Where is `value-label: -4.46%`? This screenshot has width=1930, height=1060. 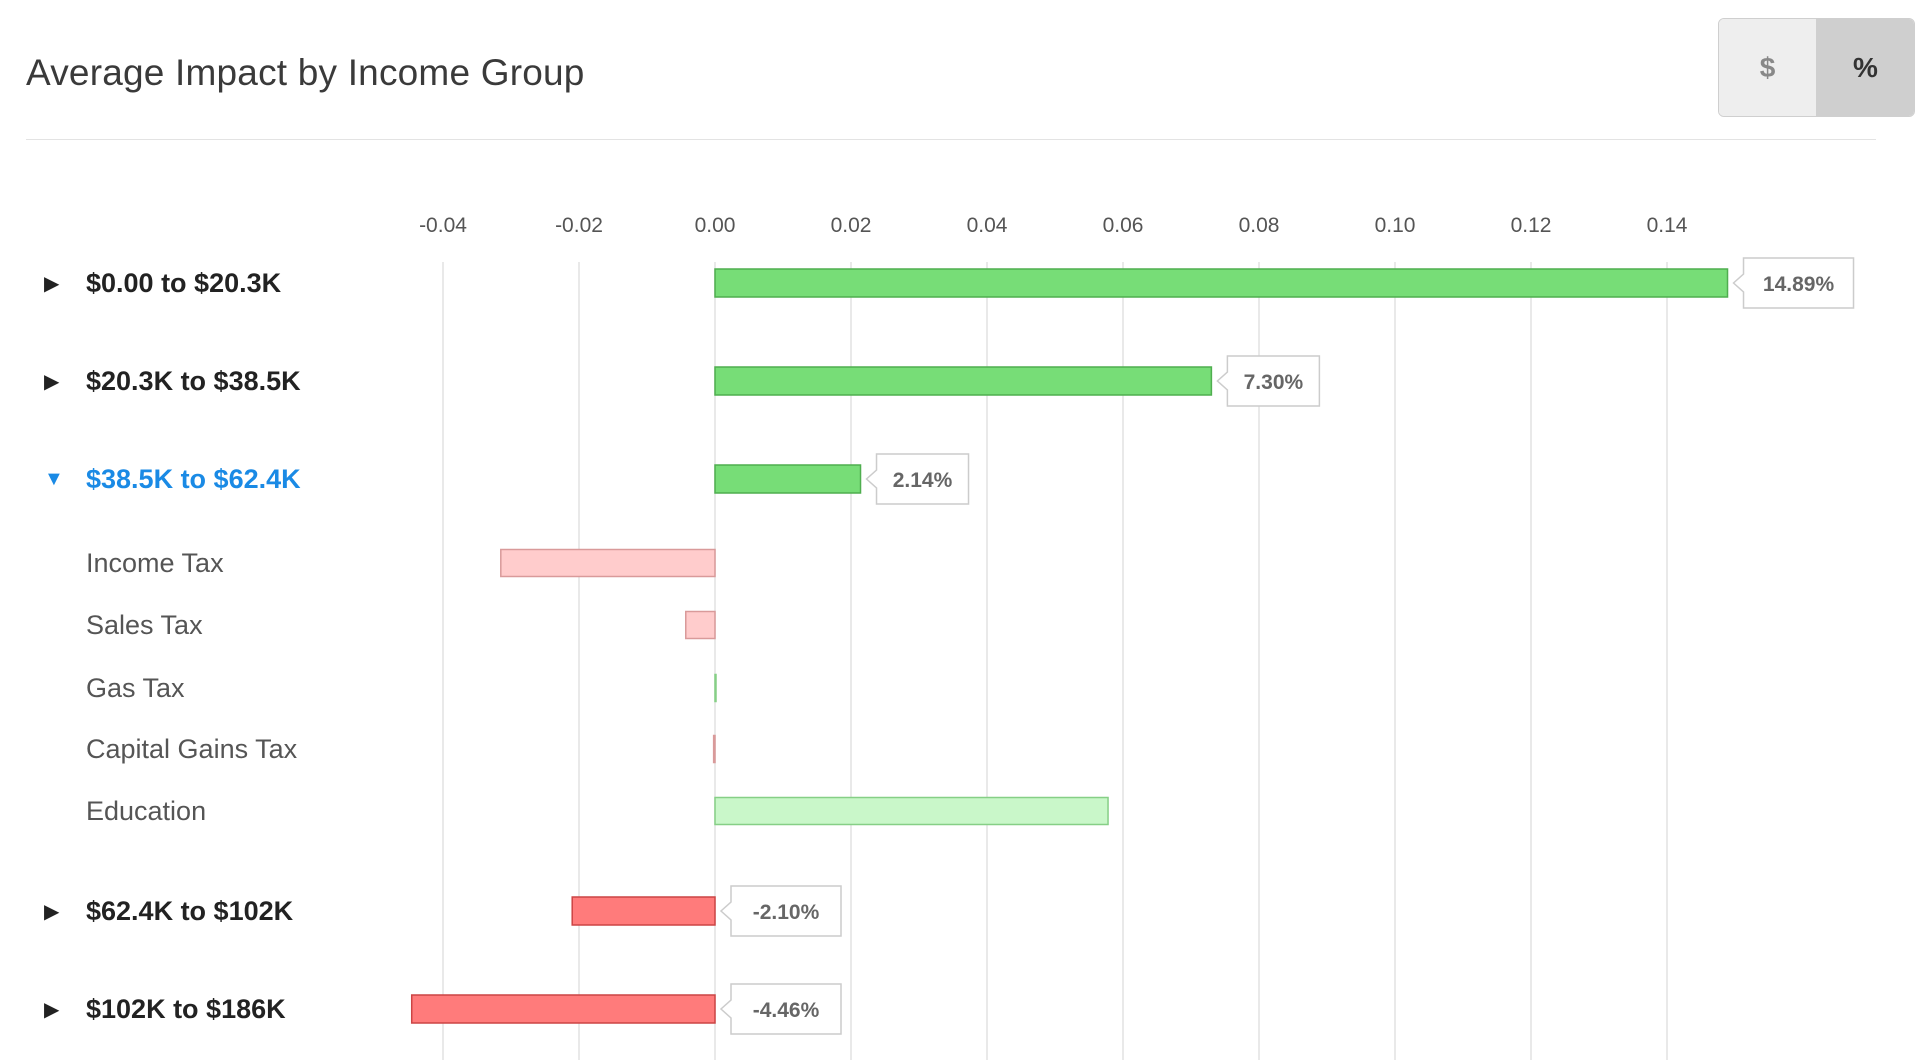
value-label: -4.46% is located at coordinates (786, 1010).